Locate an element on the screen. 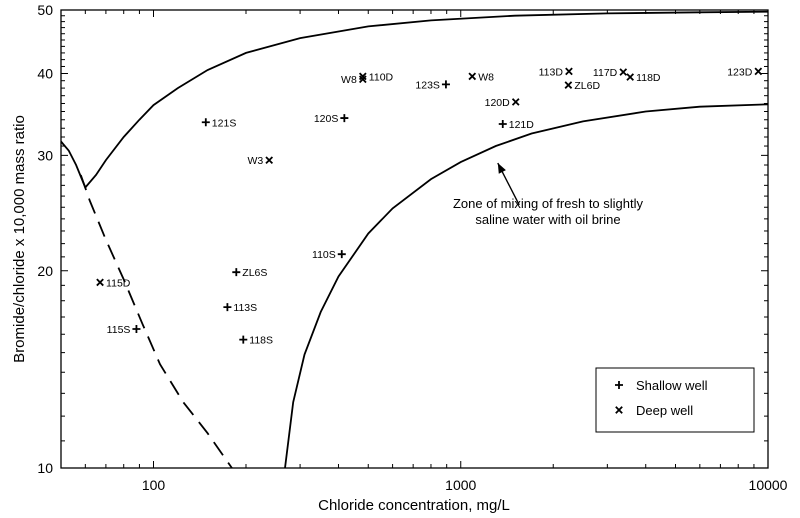 The height and width of the screenshot is (518, 800). legend: Shallow well Deep well is located at coordinates (675, 400).